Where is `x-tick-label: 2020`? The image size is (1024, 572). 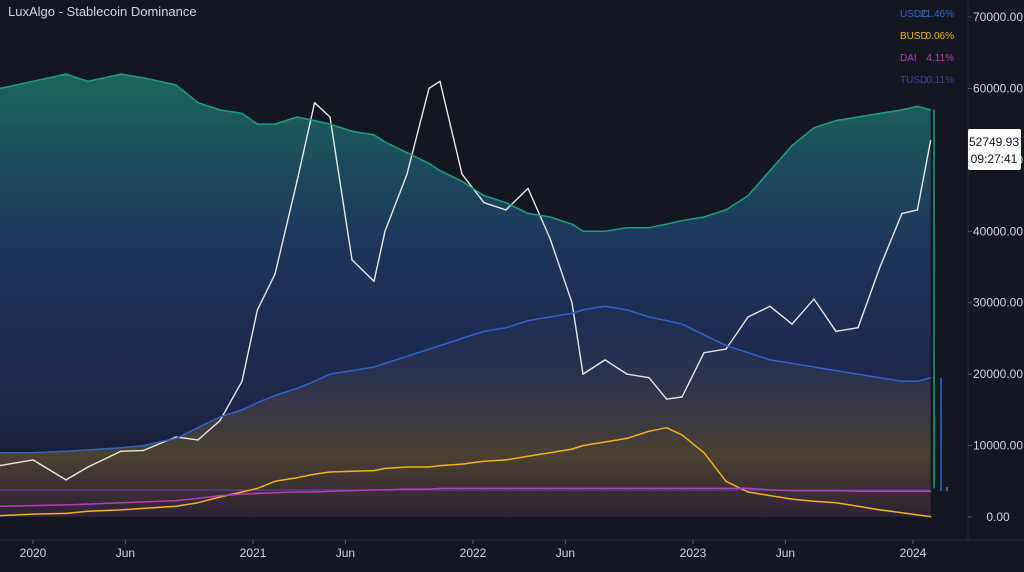
x-tick-label: 2020 is located at coordinates (33, 553).